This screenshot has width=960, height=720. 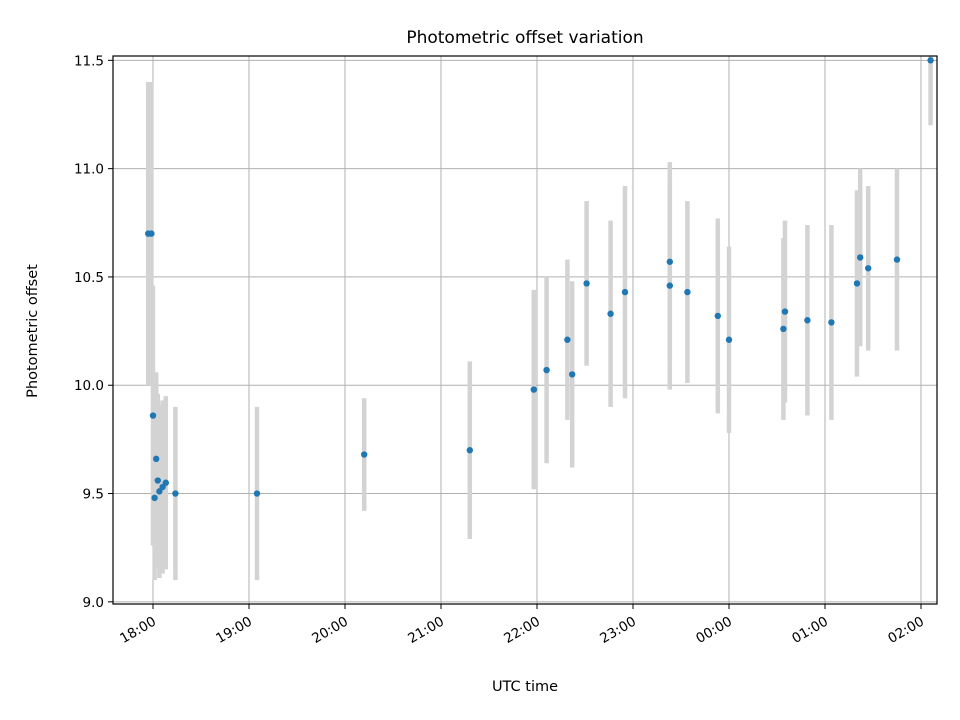 What do you see at coordinates (524, 38) in the screenshot?
I see `chart-title: Photometric offset variation` at bounding box center [524, 38].